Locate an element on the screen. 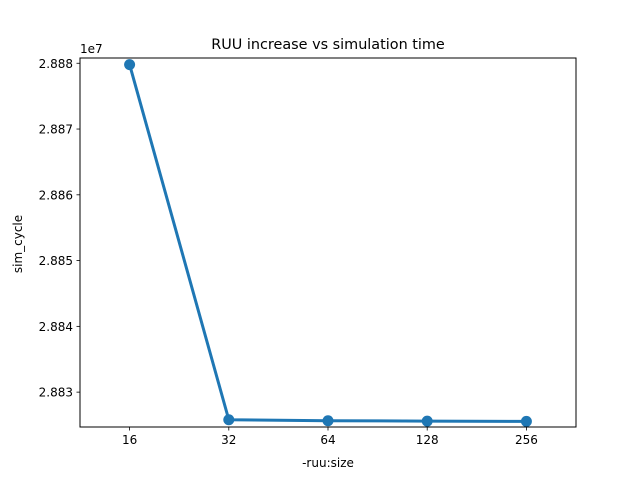 Image resolution: width=640 pixels, height=480 pixels. x-tick-label: 16 is located at coordinates (129, 440).